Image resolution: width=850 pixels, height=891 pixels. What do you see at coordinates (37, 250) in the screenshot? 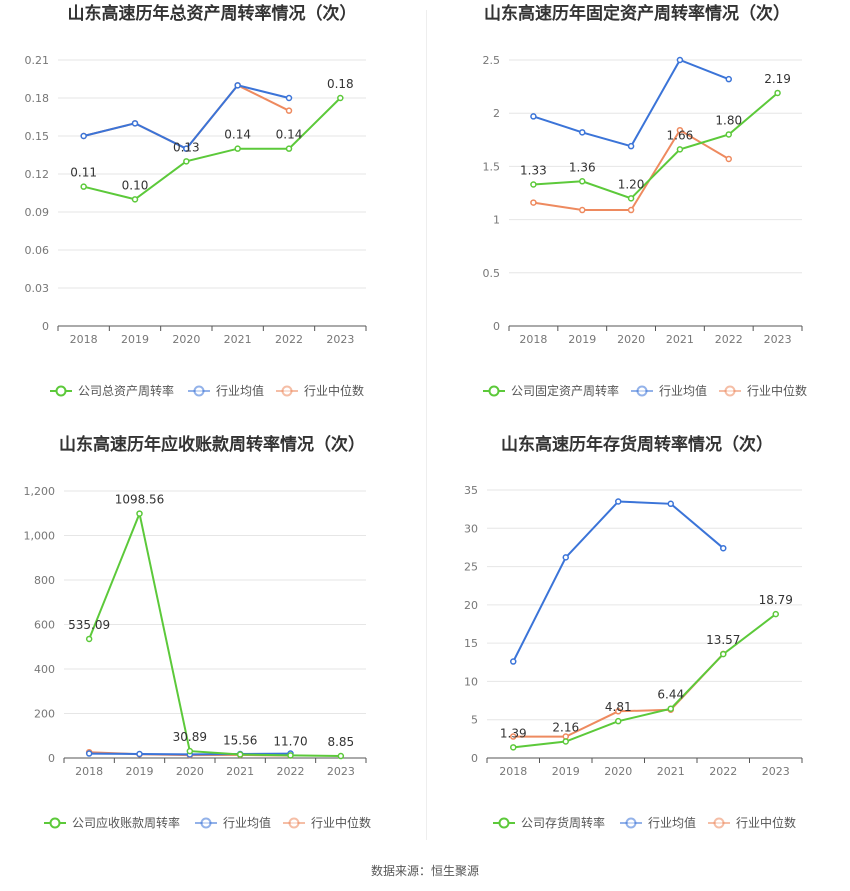
I see `y-tick-label: 0.06` at bounding box center [37, 250].